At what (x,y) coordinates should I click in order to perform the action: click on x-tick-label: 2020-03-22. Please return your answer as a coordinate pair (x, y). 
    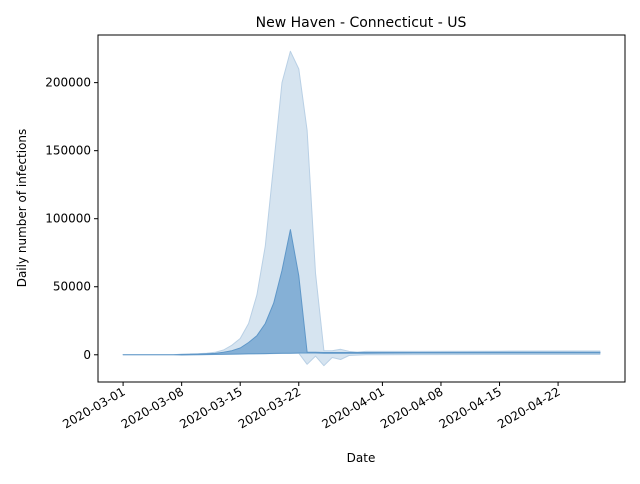
    Looking at the image, I should click on (269, 407).